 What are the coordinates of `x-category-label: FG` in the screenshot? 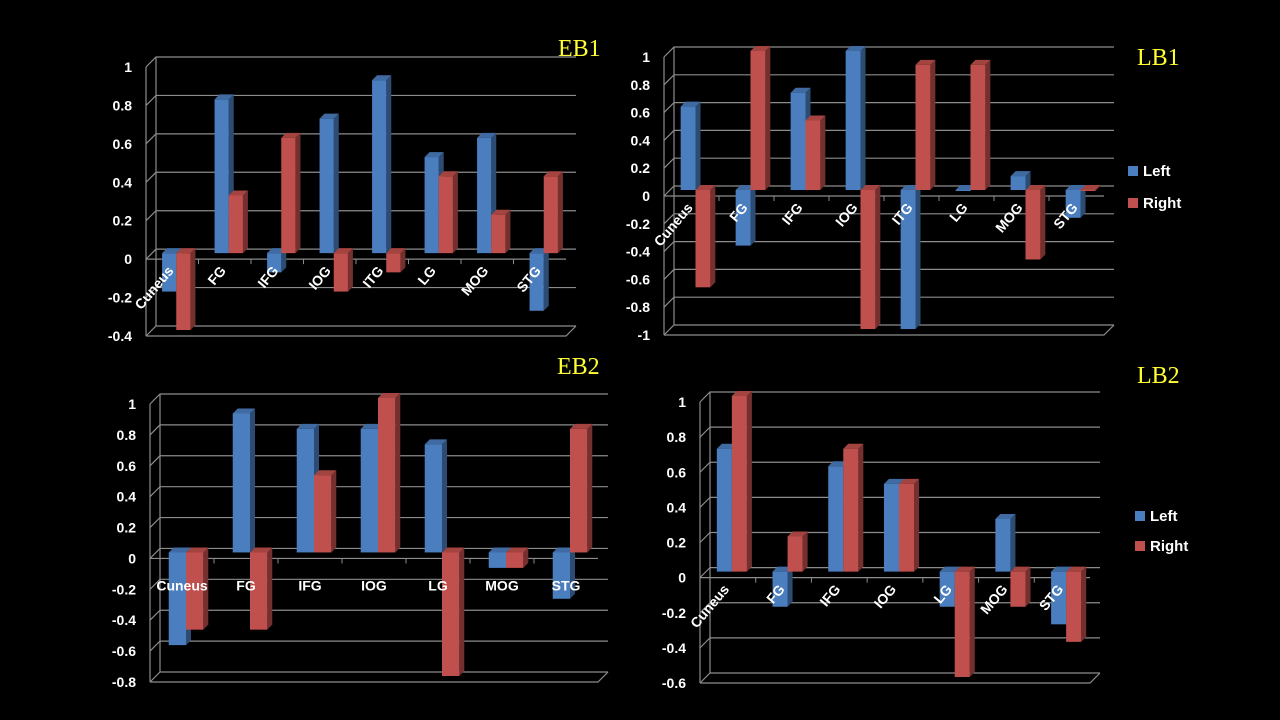 It's located at (216, 275).